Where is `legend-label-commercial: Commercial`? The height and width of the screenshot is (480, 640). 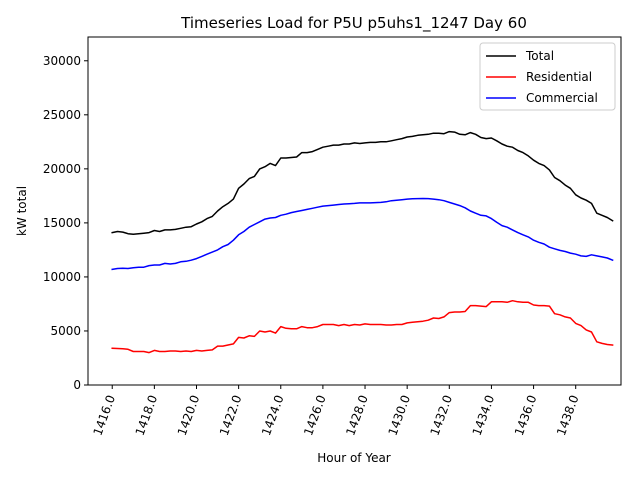
legend-label-commercial: Commercial is located at coordinates (562, 98).